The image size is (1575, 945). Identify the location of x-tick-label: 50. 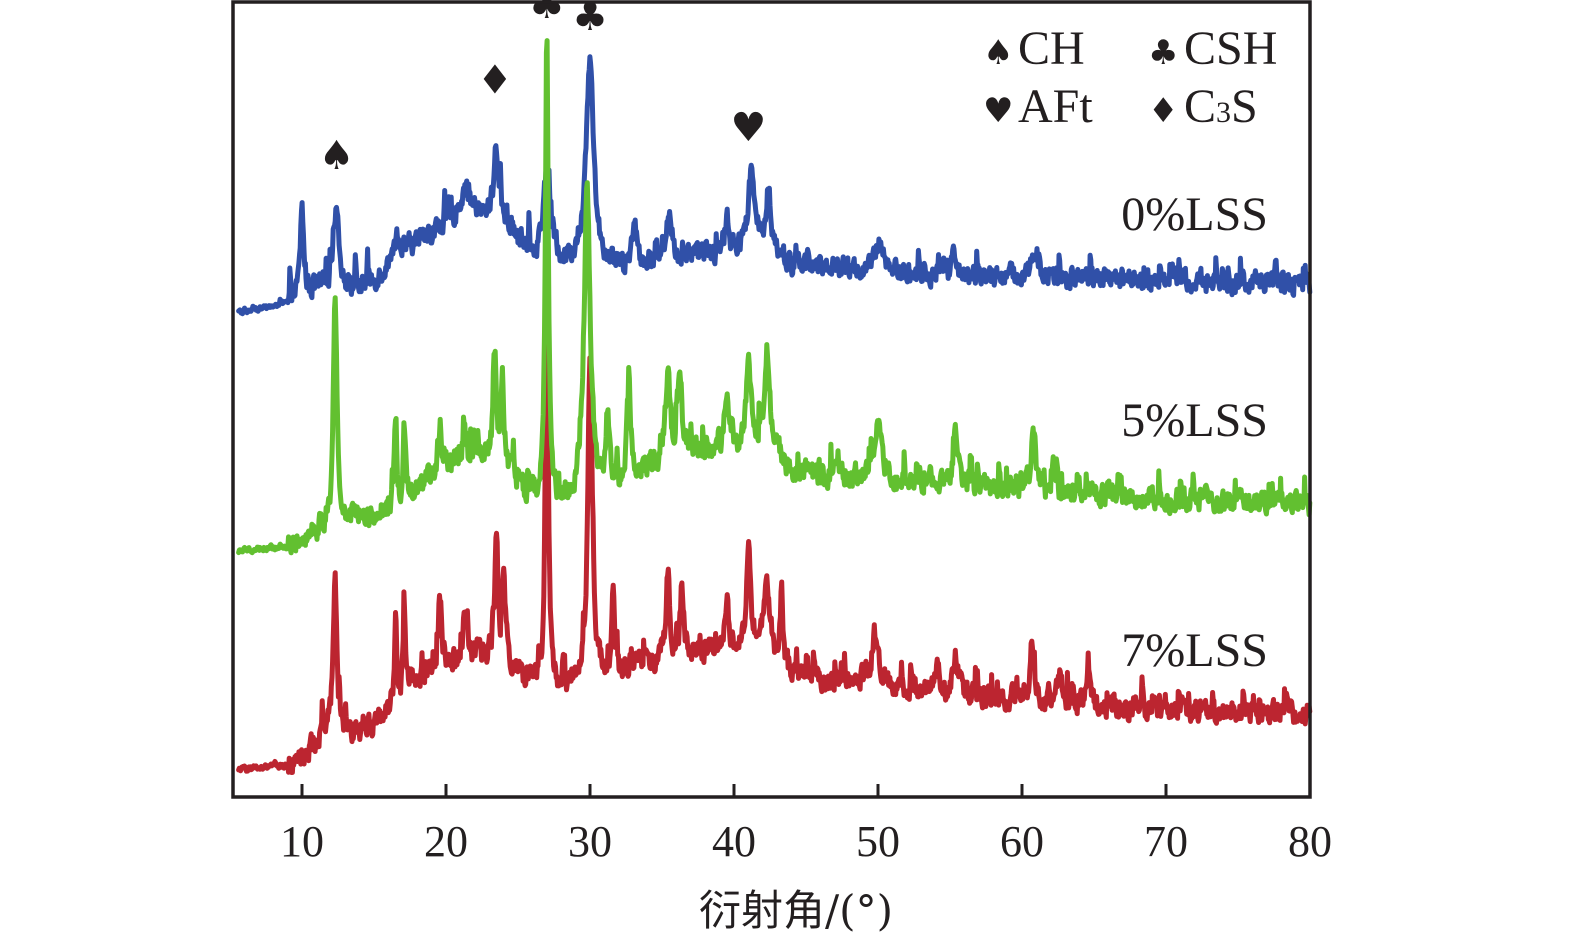
(878, 841).